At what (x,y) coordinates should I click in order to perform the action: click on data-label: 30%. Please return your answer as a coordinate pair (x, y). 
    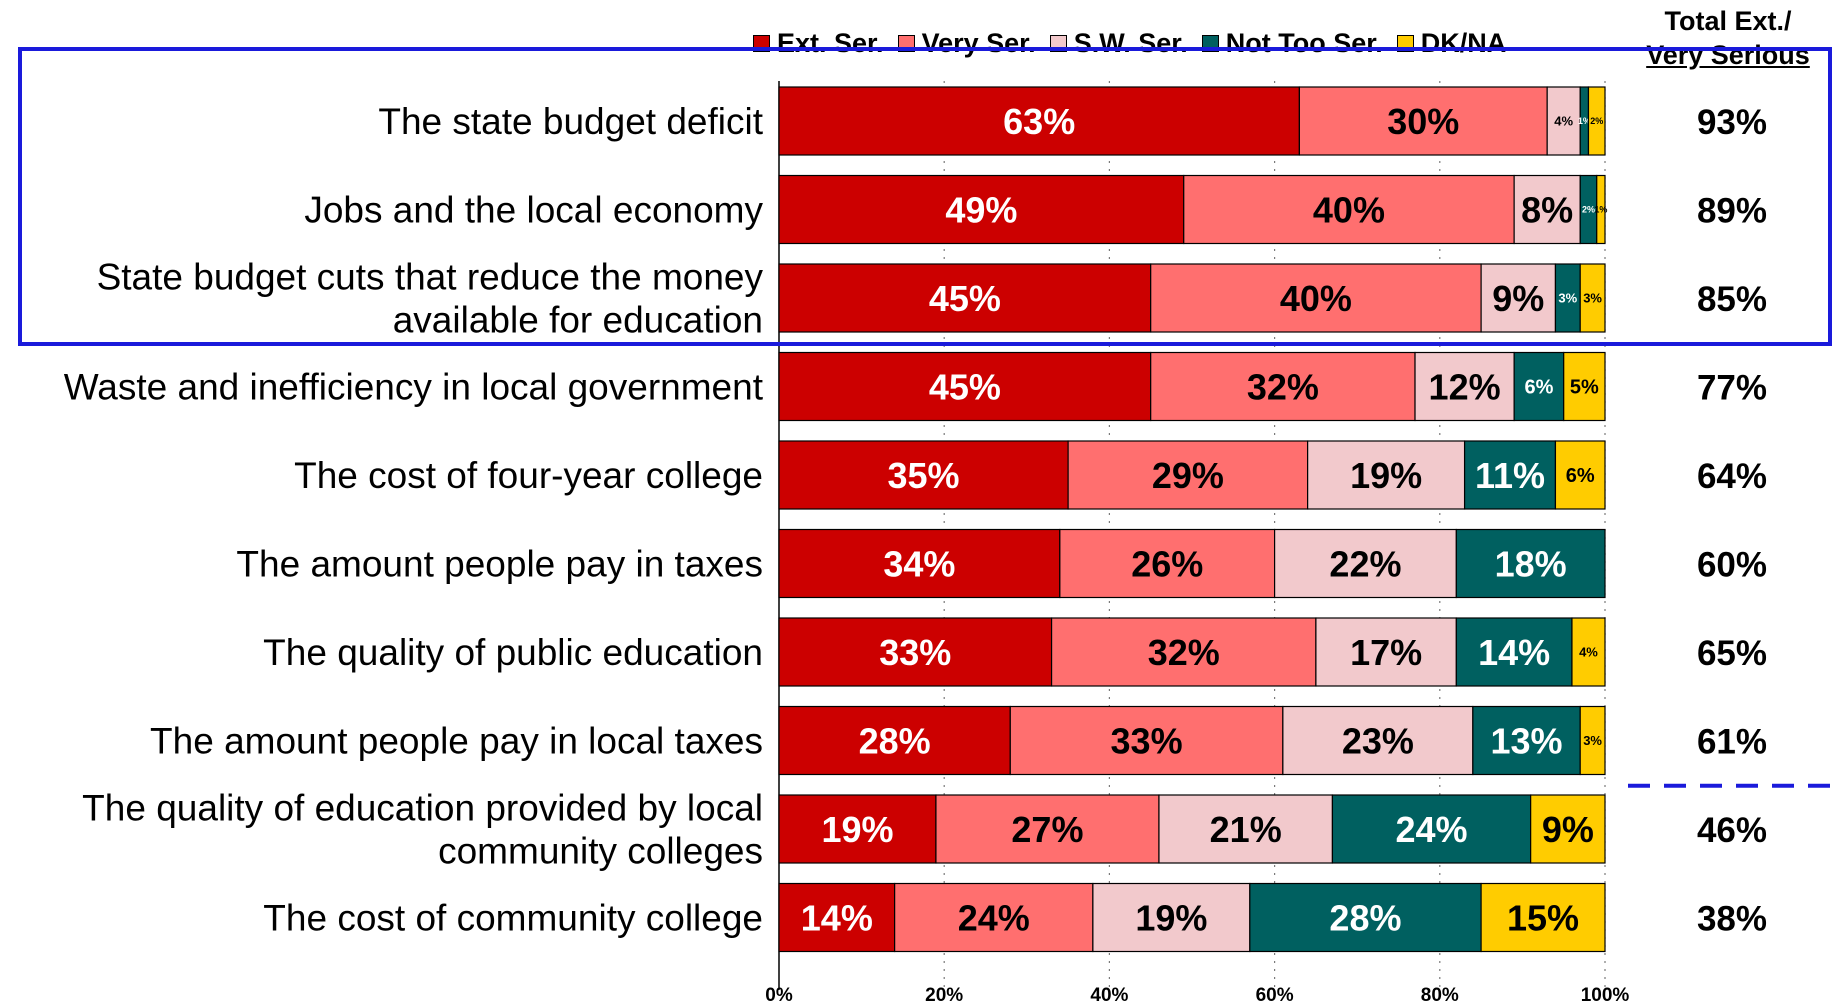
    Looking at the image, I should click on (1423, 121).